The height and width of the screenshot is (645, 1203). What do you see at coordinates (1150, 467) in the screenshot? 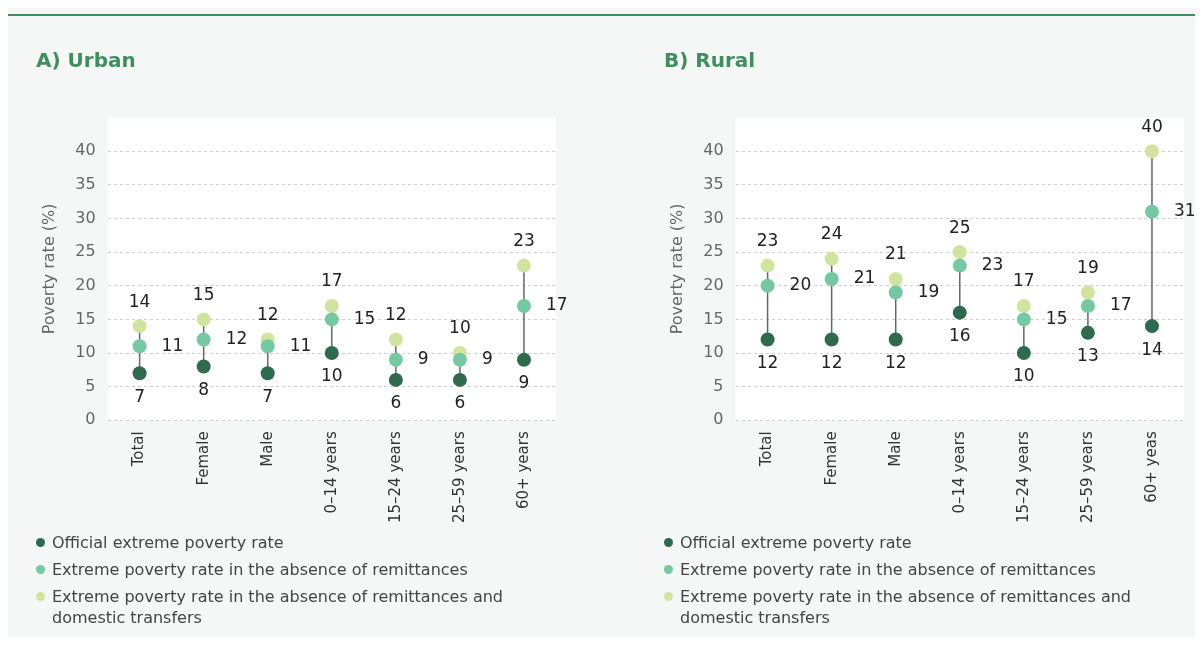
I see `x-tick-label: 60+ yeas` at bounding box center [1150, 467].